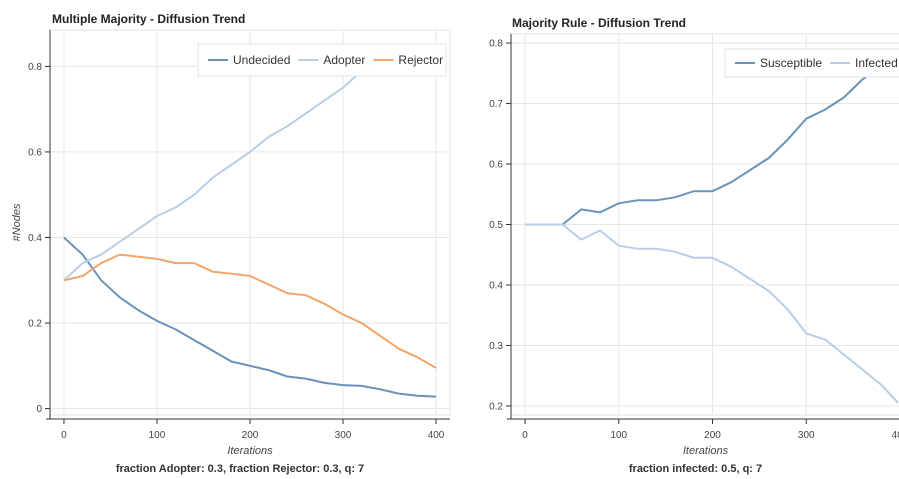 Image resolution: width=899 pixels, height=479 pixels. Describe the element at coordinates (496, 104) in the screenshot. I see `y-tick-label: 0.7` at that location.